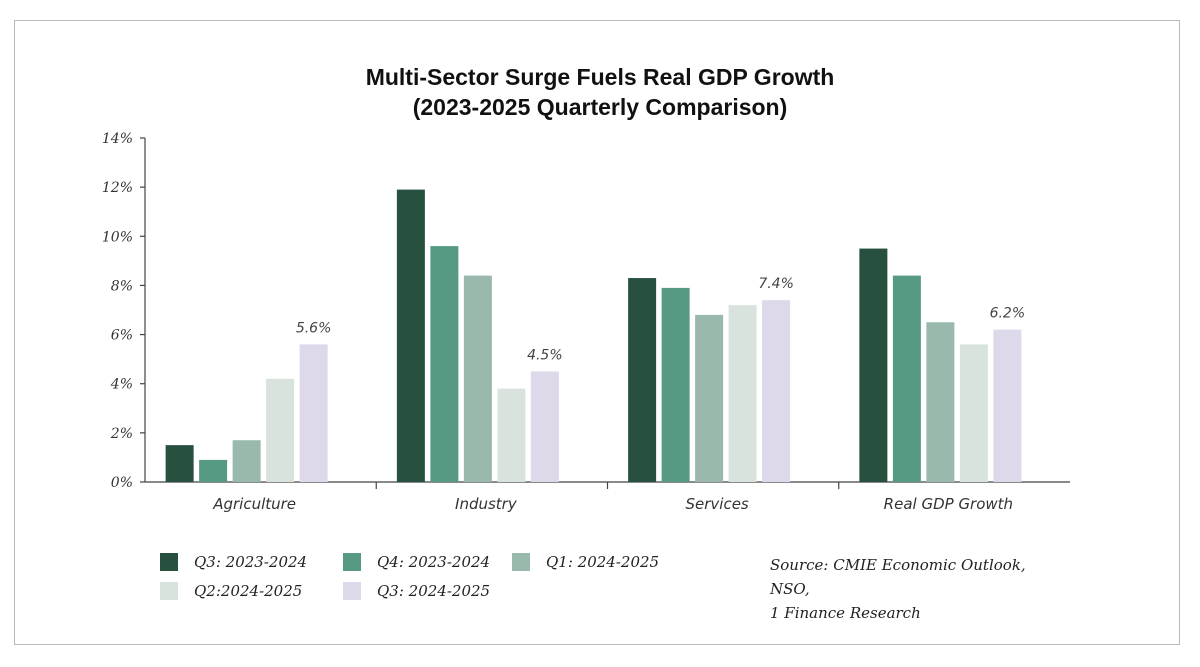  What do you see at coordinates (251, 562) in the screenshot?
I see `legend-label: Q3: 2023-2024` at bounding box center [251, 562].